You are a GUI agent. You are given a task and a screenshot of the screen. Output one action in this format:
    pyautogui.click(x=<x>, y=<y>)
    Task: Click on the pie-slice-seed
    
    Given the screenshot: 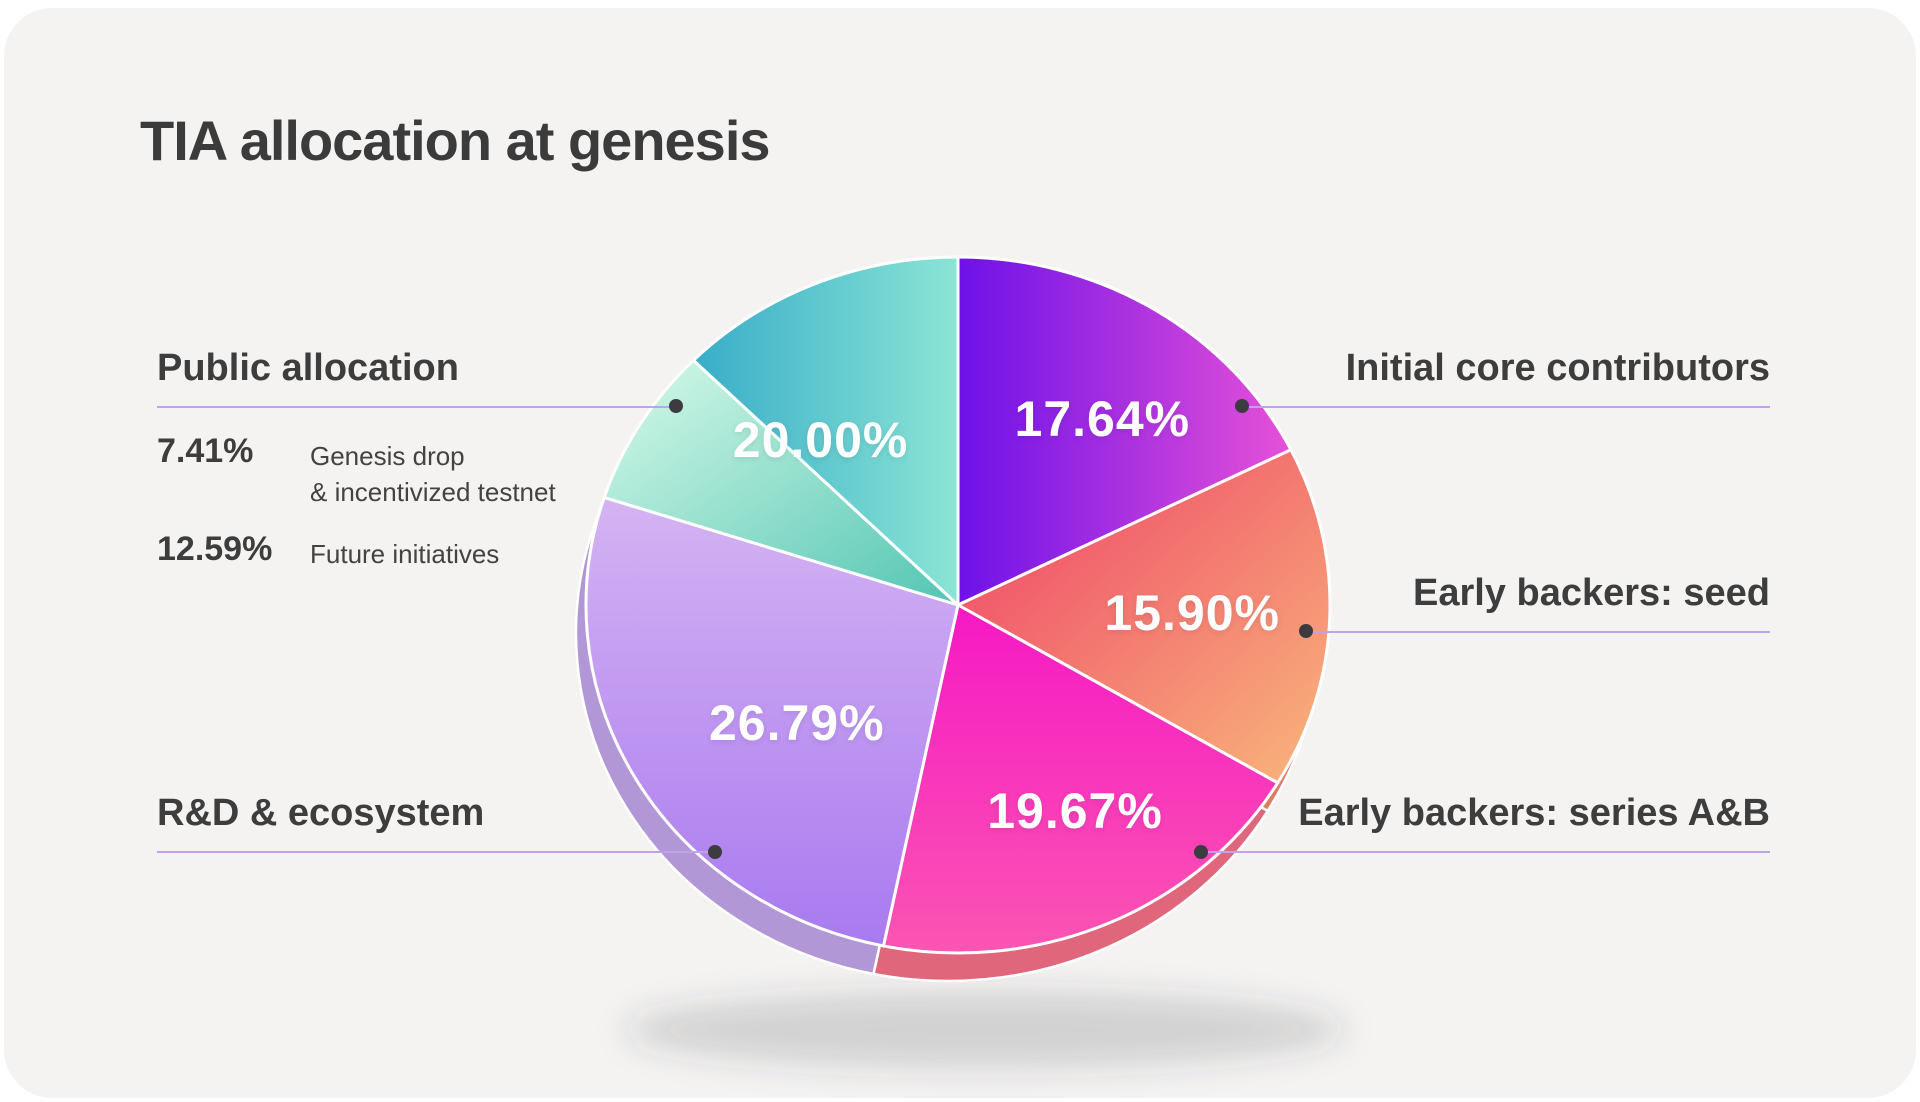 What is the action you would take?
    pyautogui.click(x=1144, y=616)
    